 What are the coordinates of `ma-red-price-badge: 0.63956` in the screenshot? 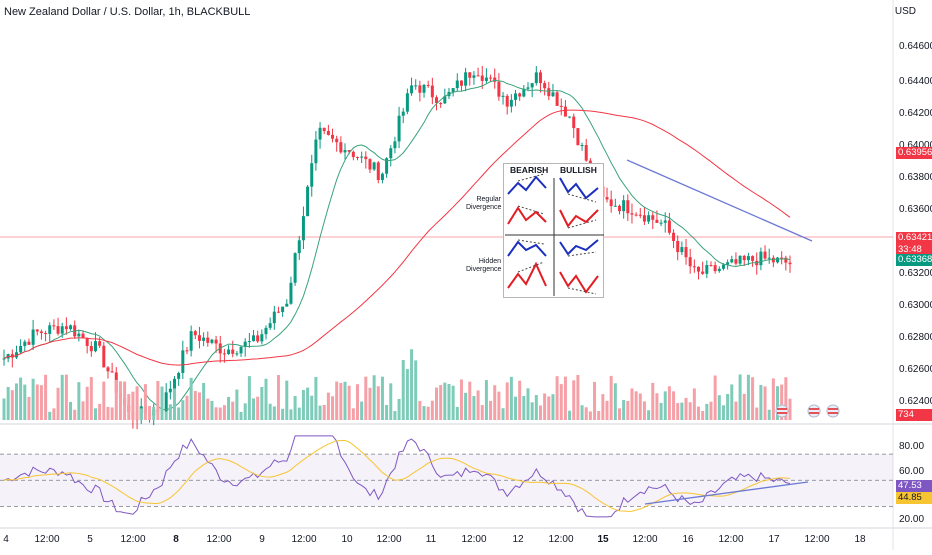 It's located at (914, 153).